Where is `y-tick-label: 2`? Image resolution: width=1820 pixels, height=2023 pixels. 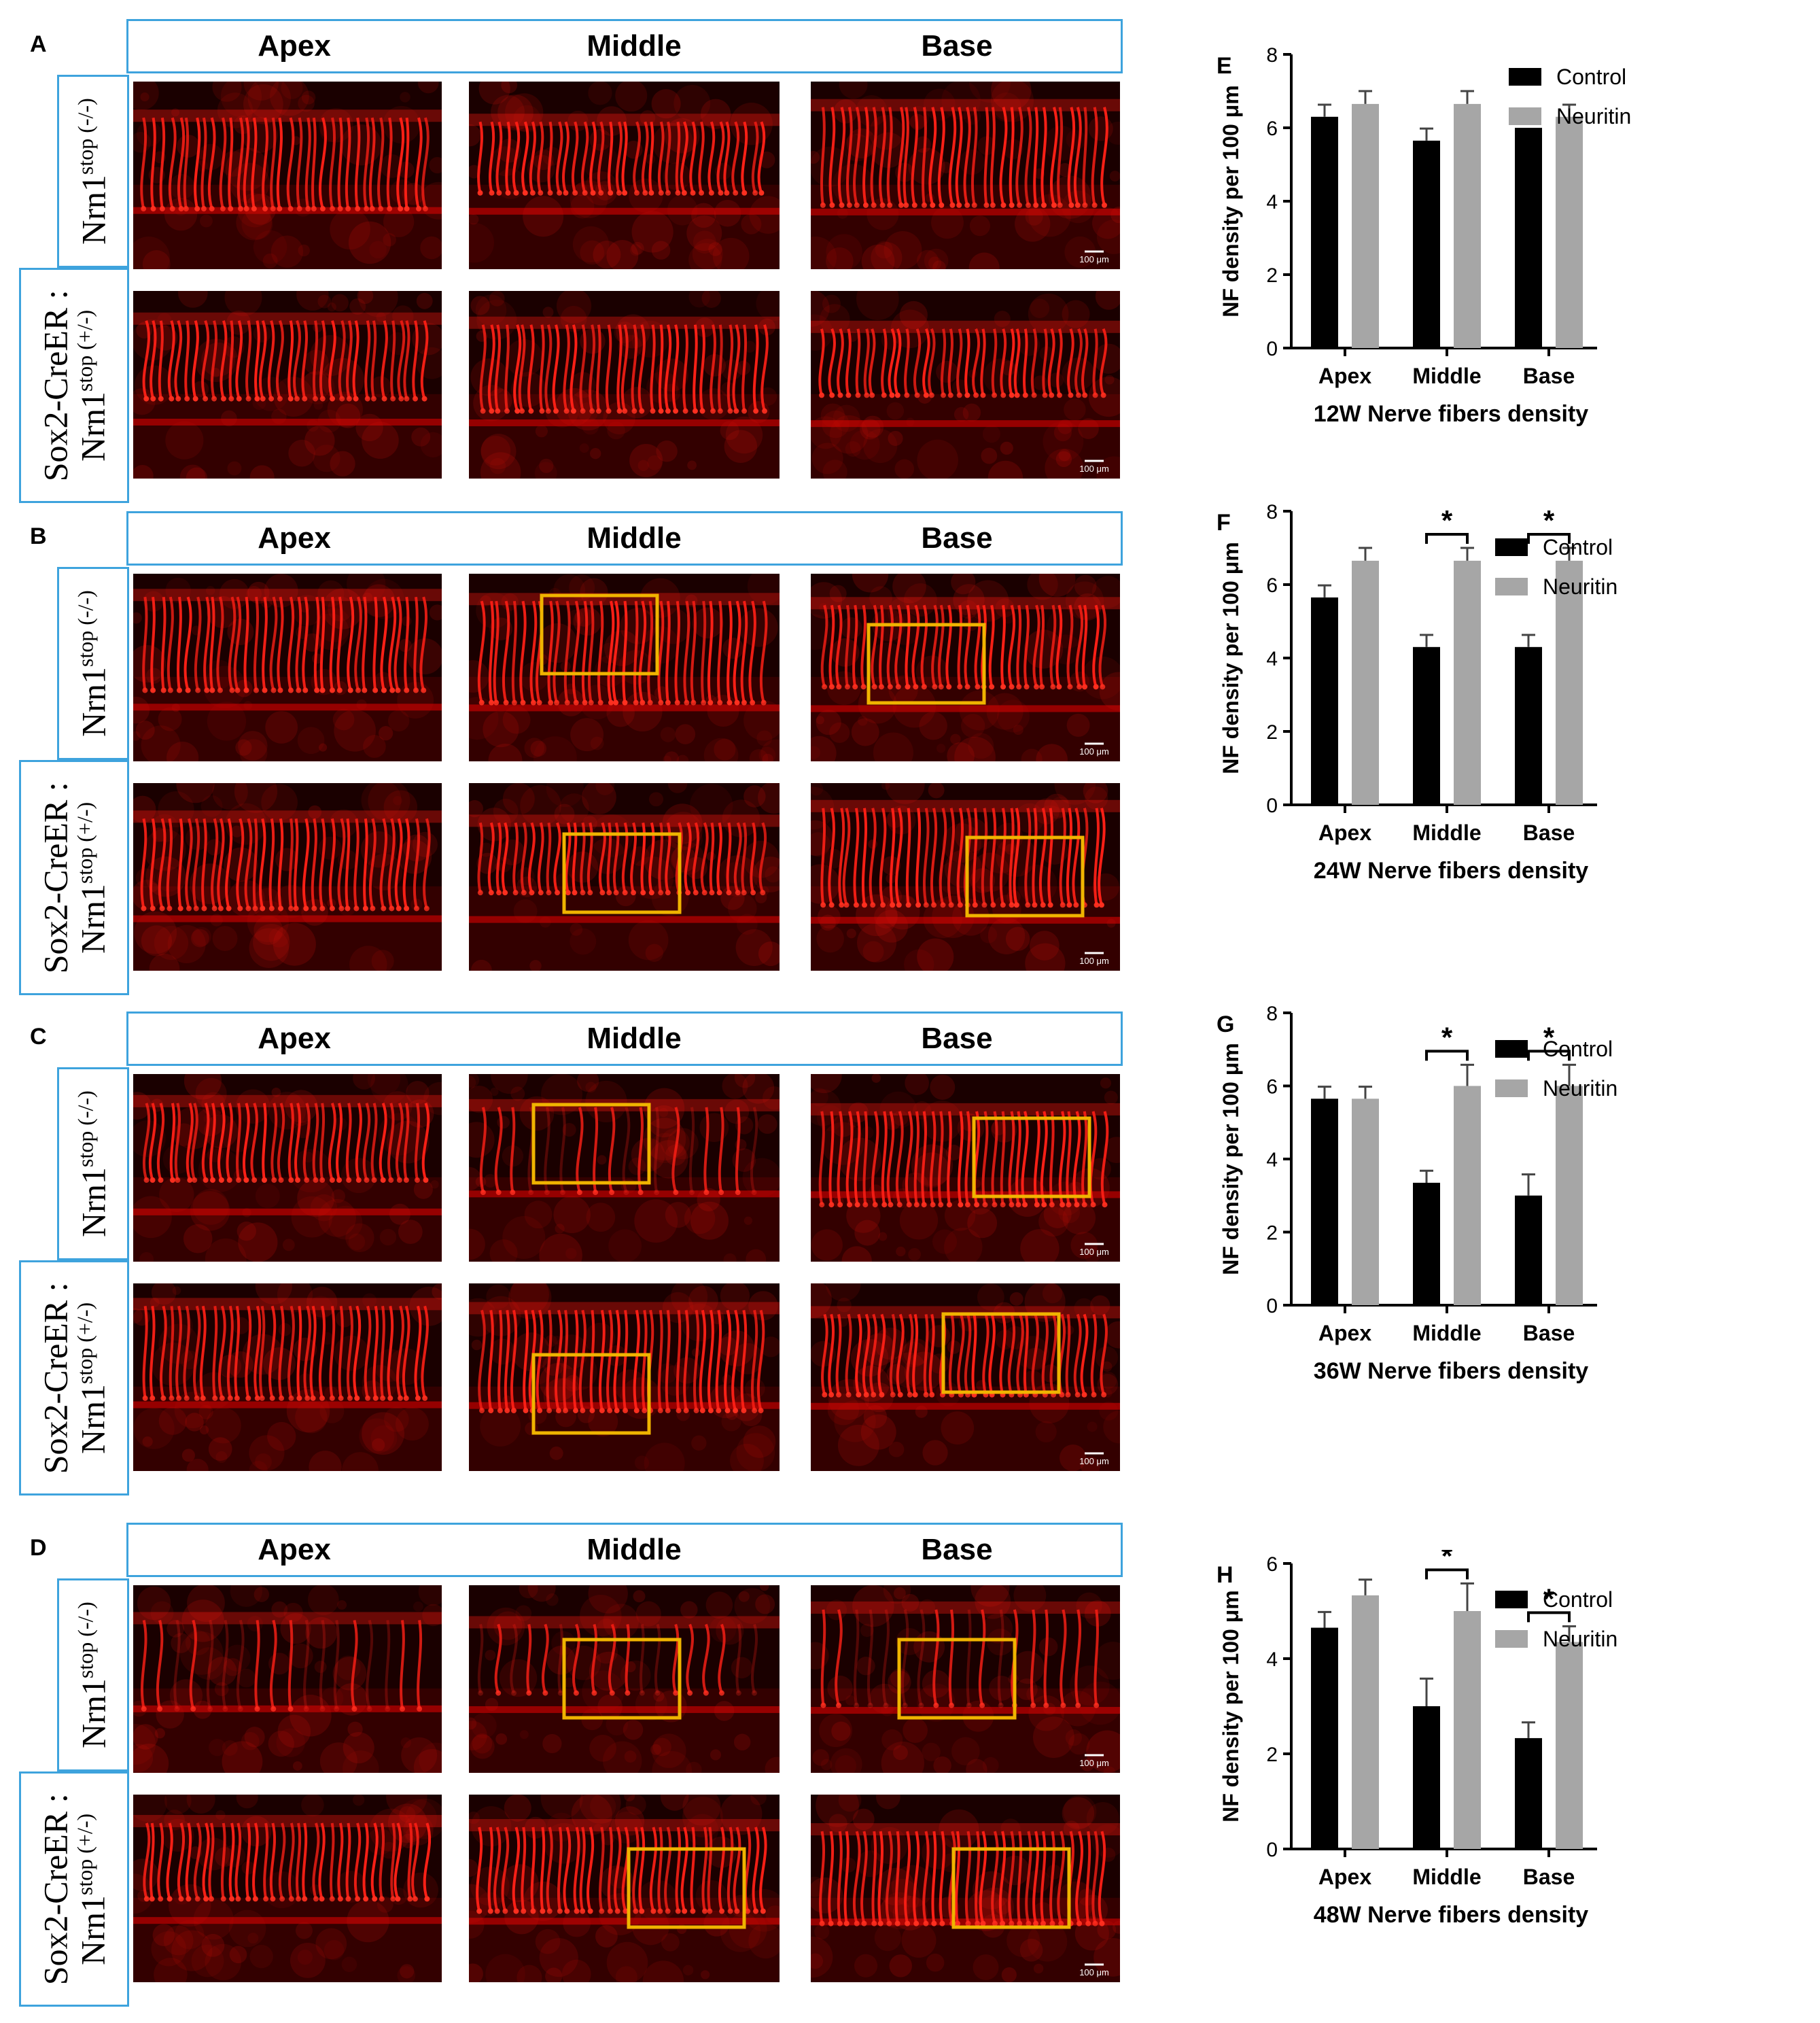
y-tick-label: 2 is located at coordinates (1272, 1755).